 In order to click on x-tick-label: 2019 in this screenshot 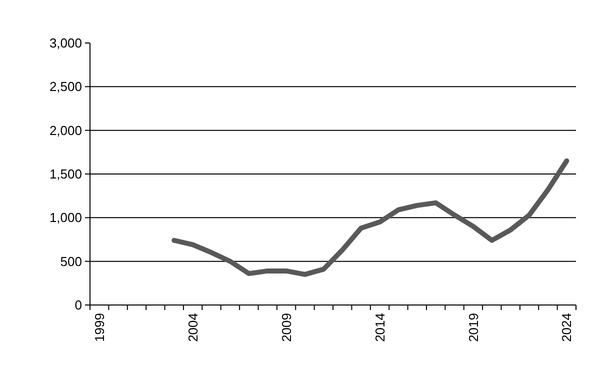, I will do `click(473, 327)`.